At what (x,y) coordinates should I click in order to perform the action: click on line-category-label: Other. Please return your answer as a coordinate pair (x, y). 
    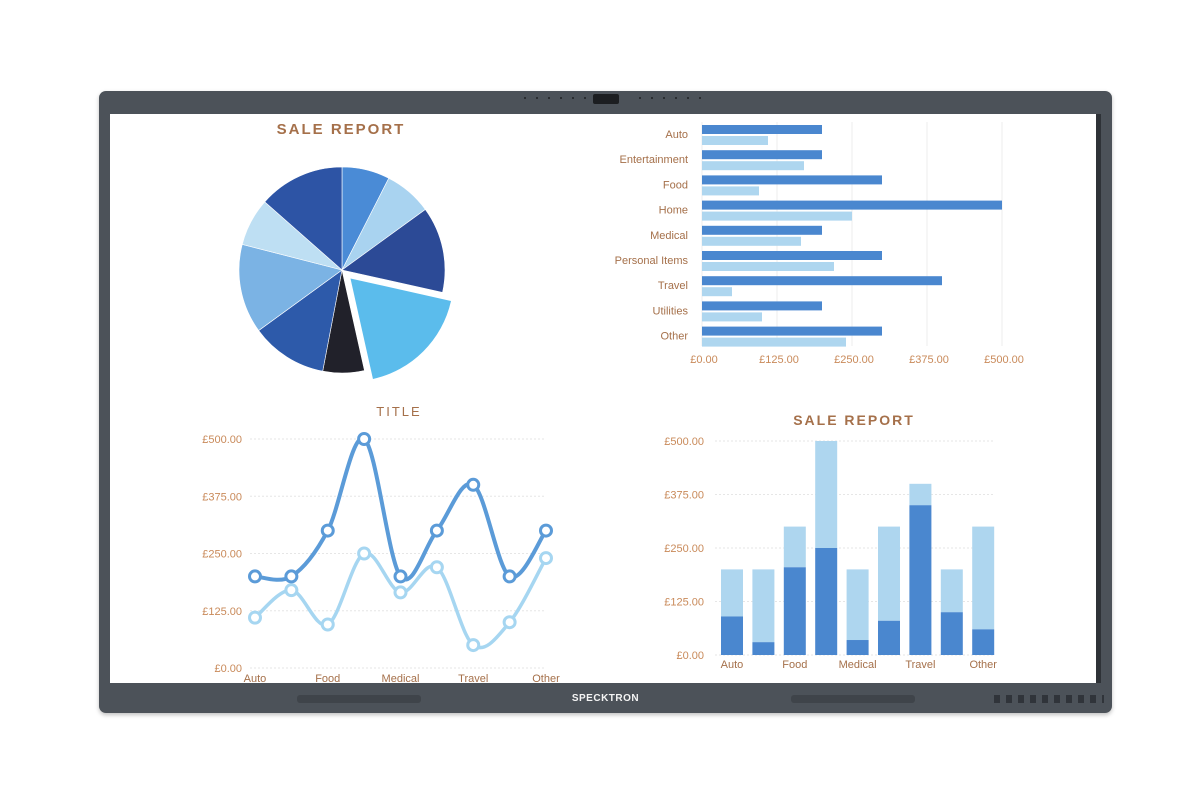
    Looking at the image, I should click on (546, 678).